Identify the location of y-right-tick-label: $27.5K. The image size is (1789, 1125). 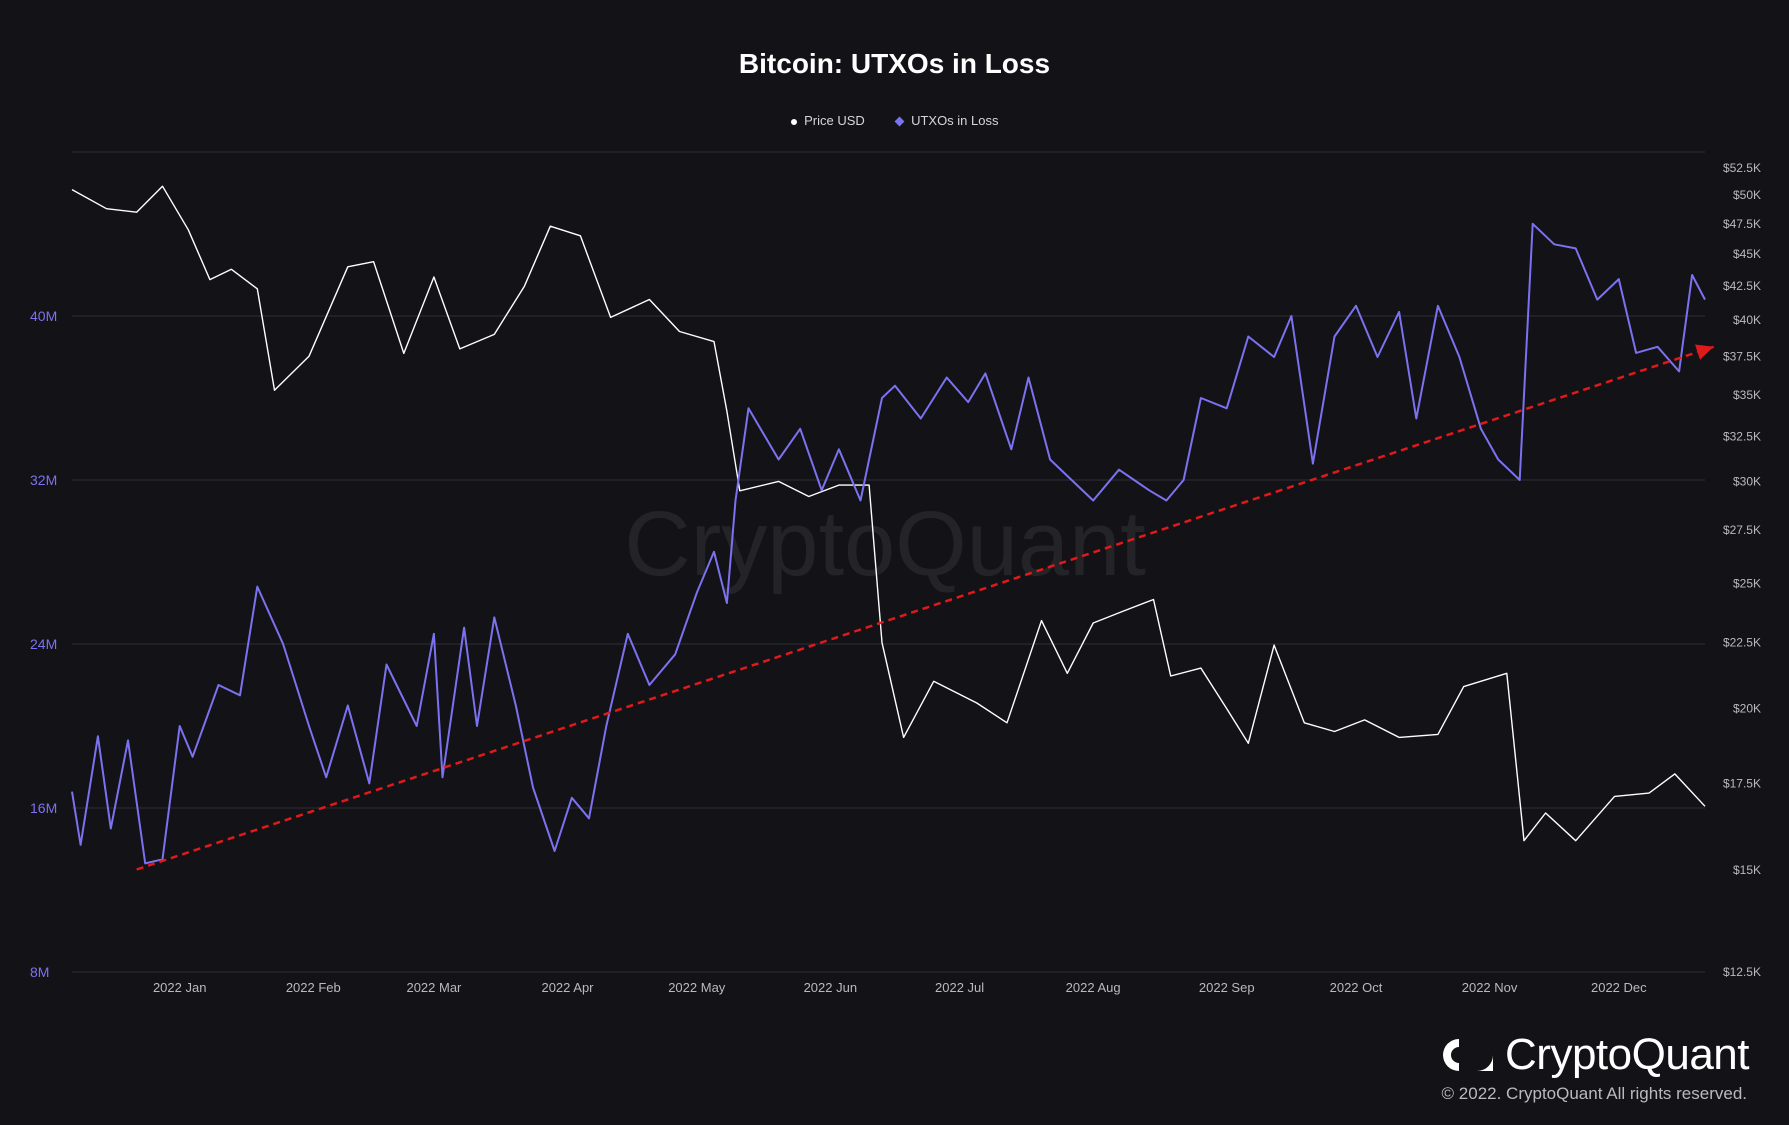
(1742, 530).